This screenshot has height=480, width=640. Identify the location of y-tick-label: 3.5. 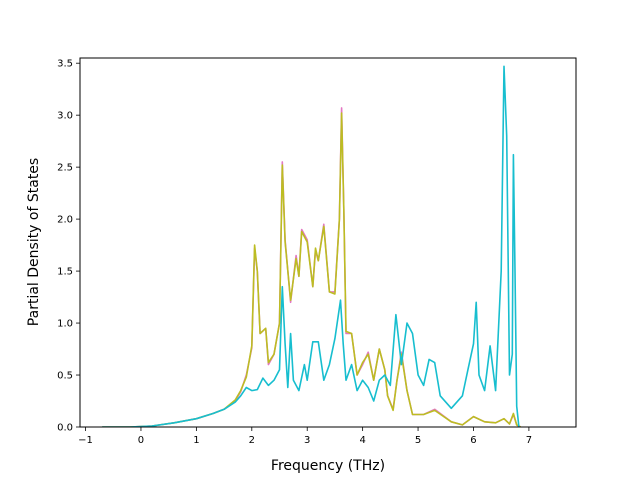
(65, 64).